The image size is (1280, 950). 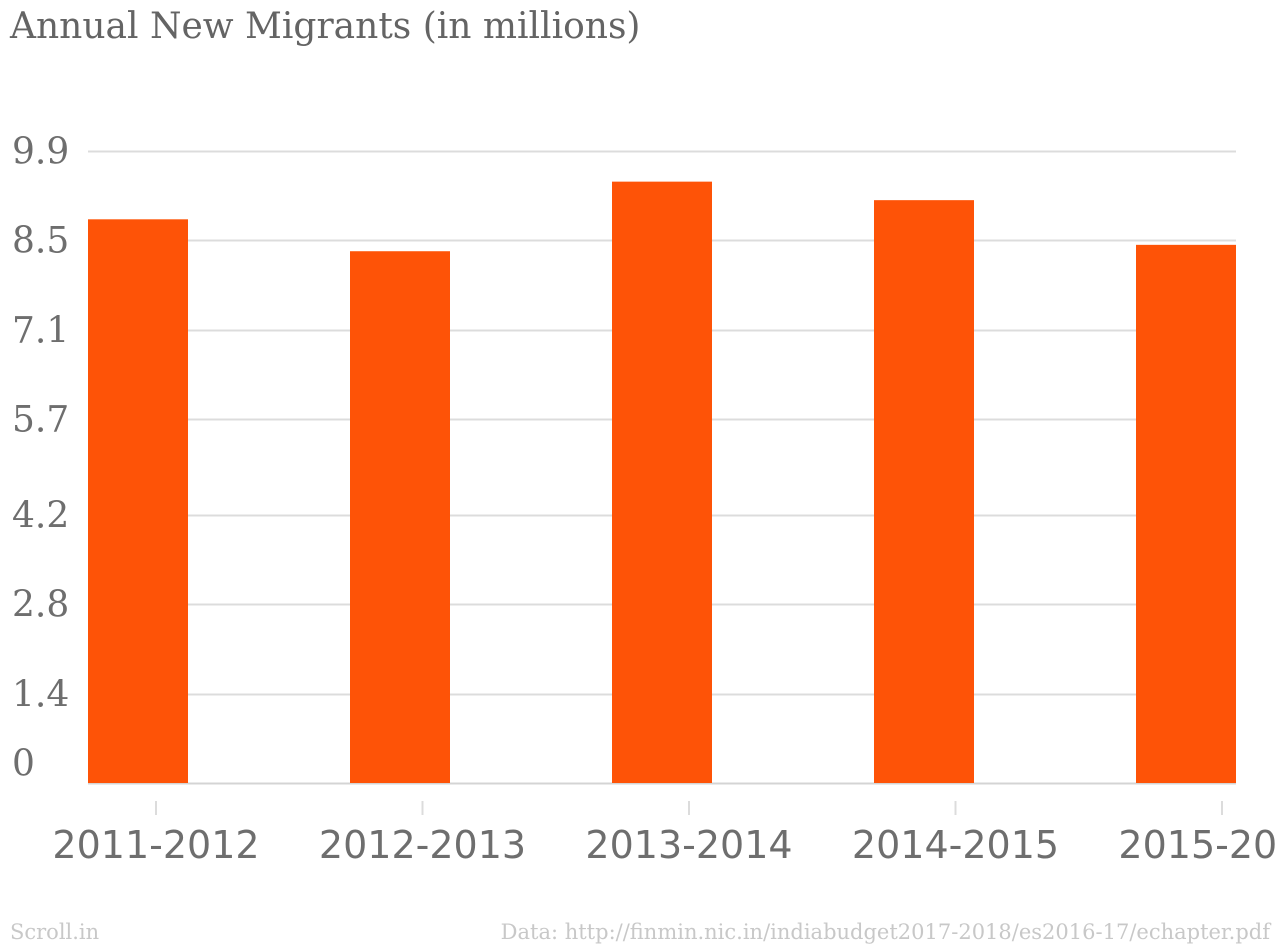 What do you see at coordinates (40, 420) in the screenshot?
I see `y-tick-label: 5.7` at bounding box center [40, 420].